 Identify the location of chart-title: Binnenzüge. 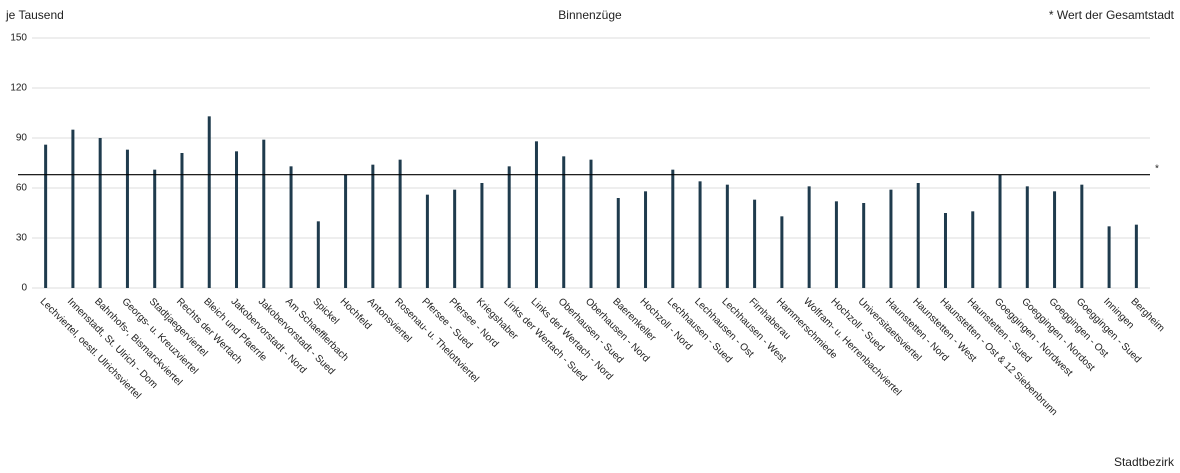
(590, 15).